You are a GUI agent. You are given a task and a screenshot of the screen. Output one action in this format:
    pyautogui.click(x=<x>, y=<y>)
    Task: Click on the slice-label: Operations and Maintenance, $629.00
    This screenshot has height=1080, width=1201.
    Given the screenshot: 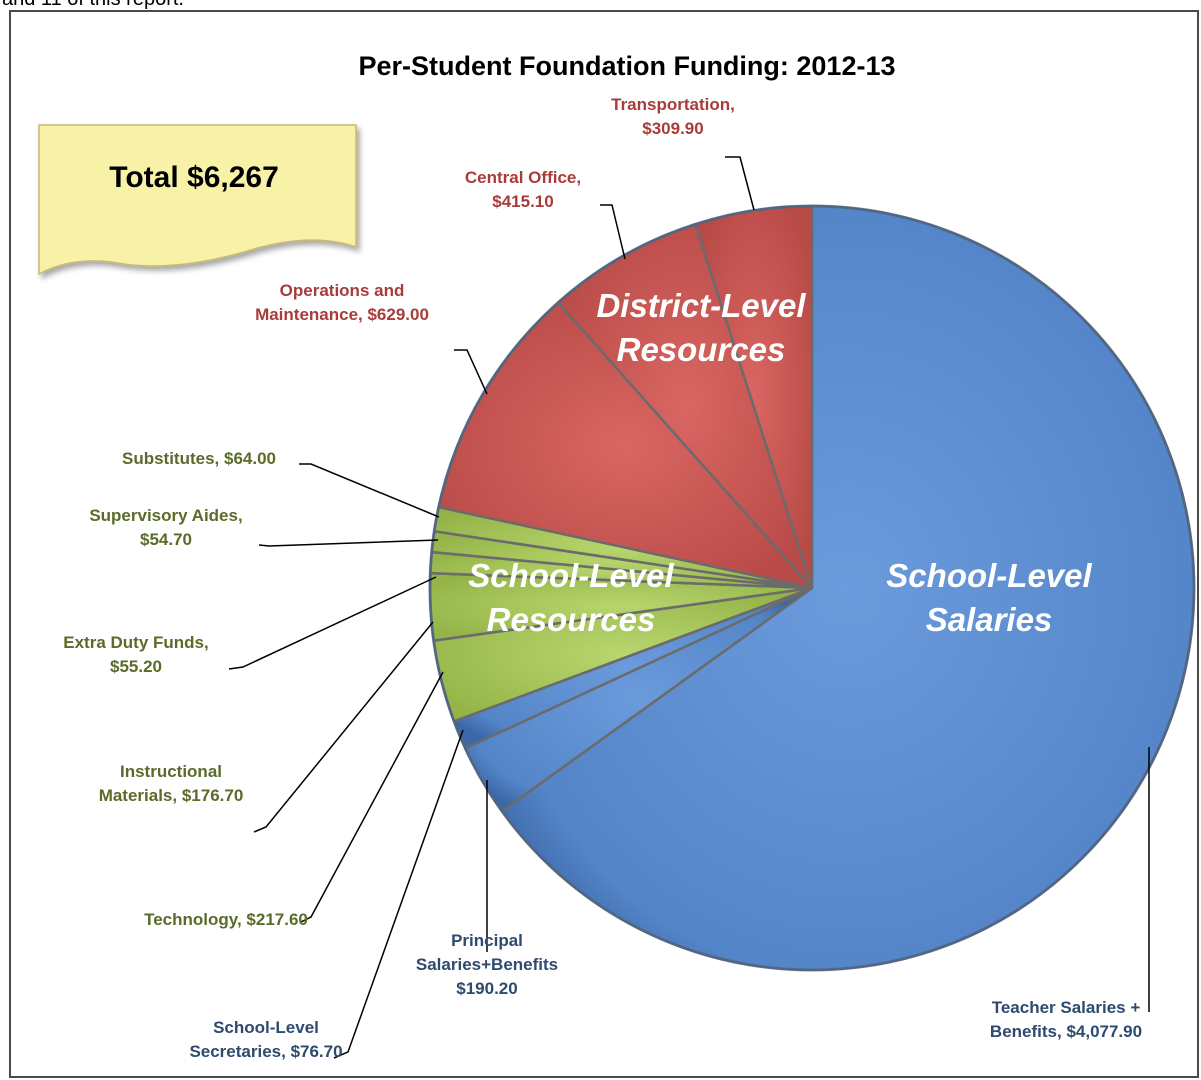 What is the action you would take?
    pyautogui.click(x=342, y=302)
    